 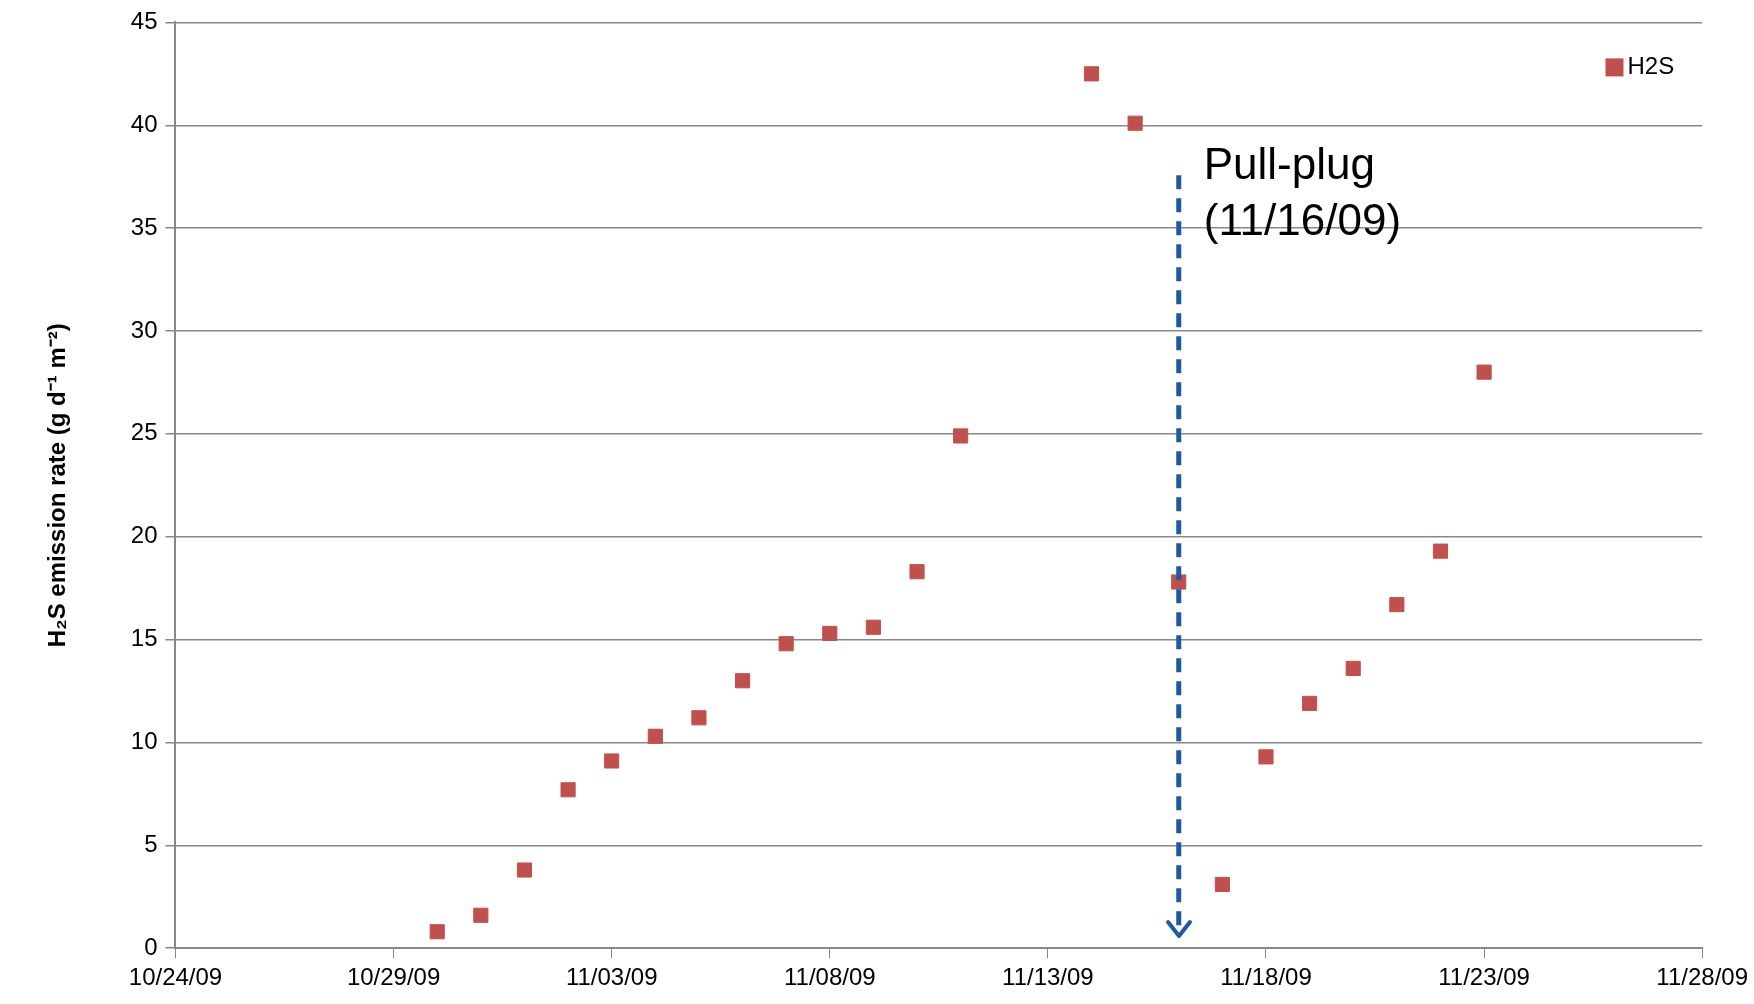 I want to click on y-tick-label: 20, so click(x=144, y=535).